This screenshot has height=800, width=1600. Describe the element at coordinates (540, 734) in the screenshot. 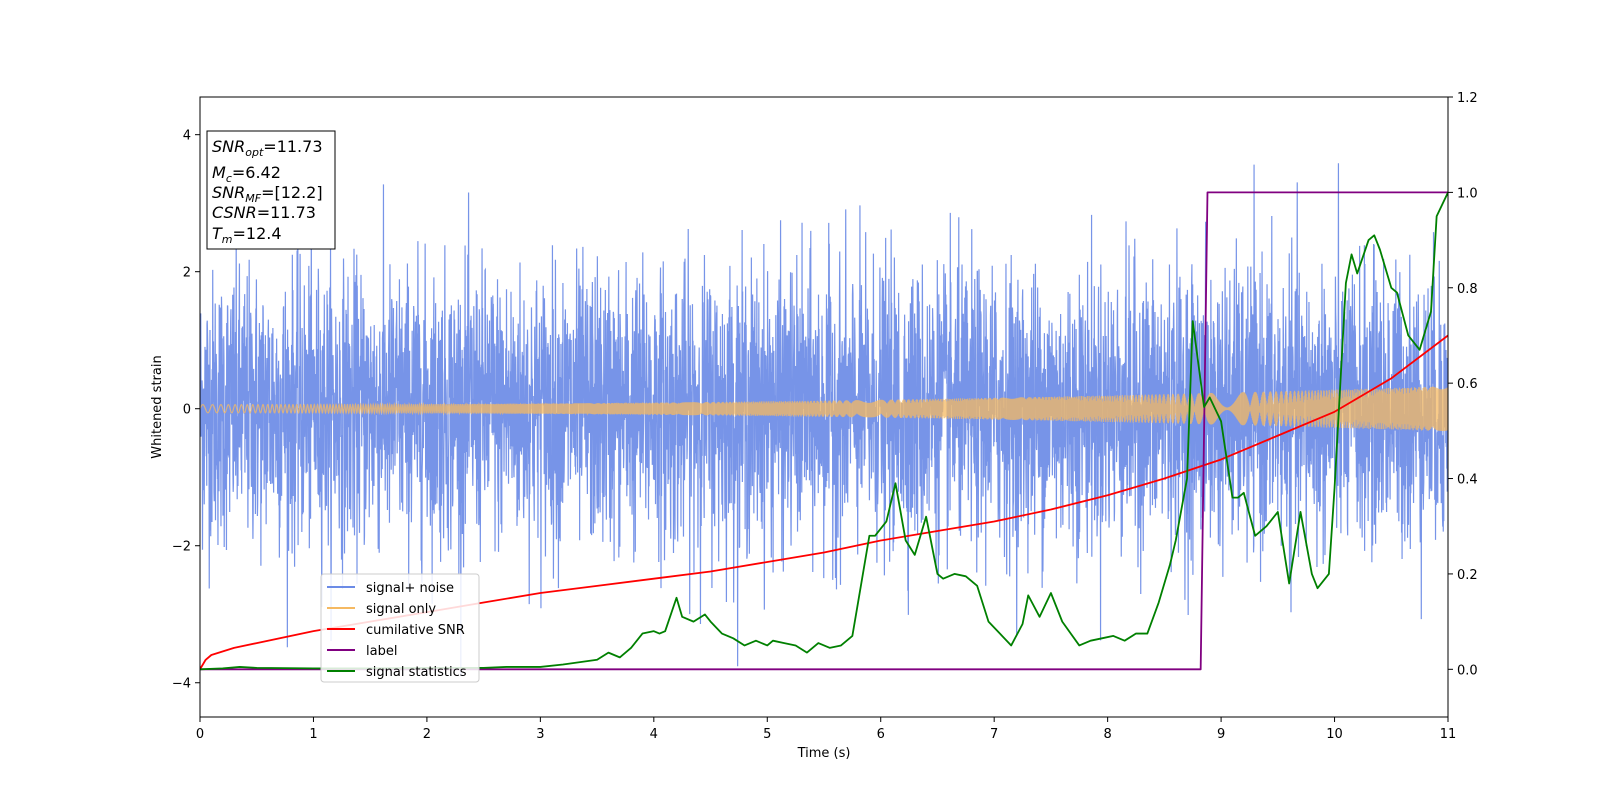

I see `x-tick-label: 3` at that location.